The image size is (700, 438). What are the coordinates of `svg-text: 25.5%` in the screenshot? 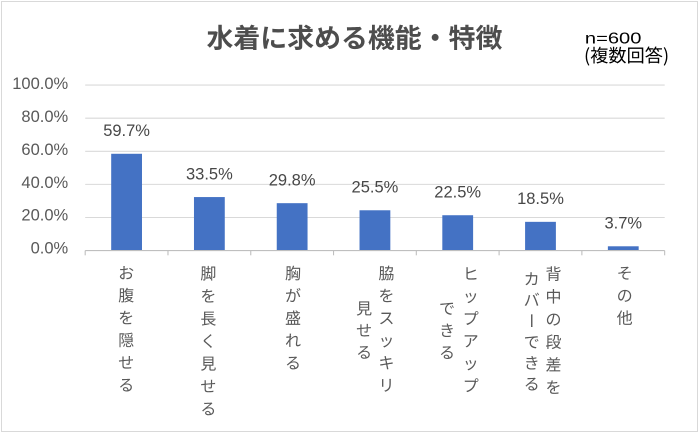 It's located at (375, 188).